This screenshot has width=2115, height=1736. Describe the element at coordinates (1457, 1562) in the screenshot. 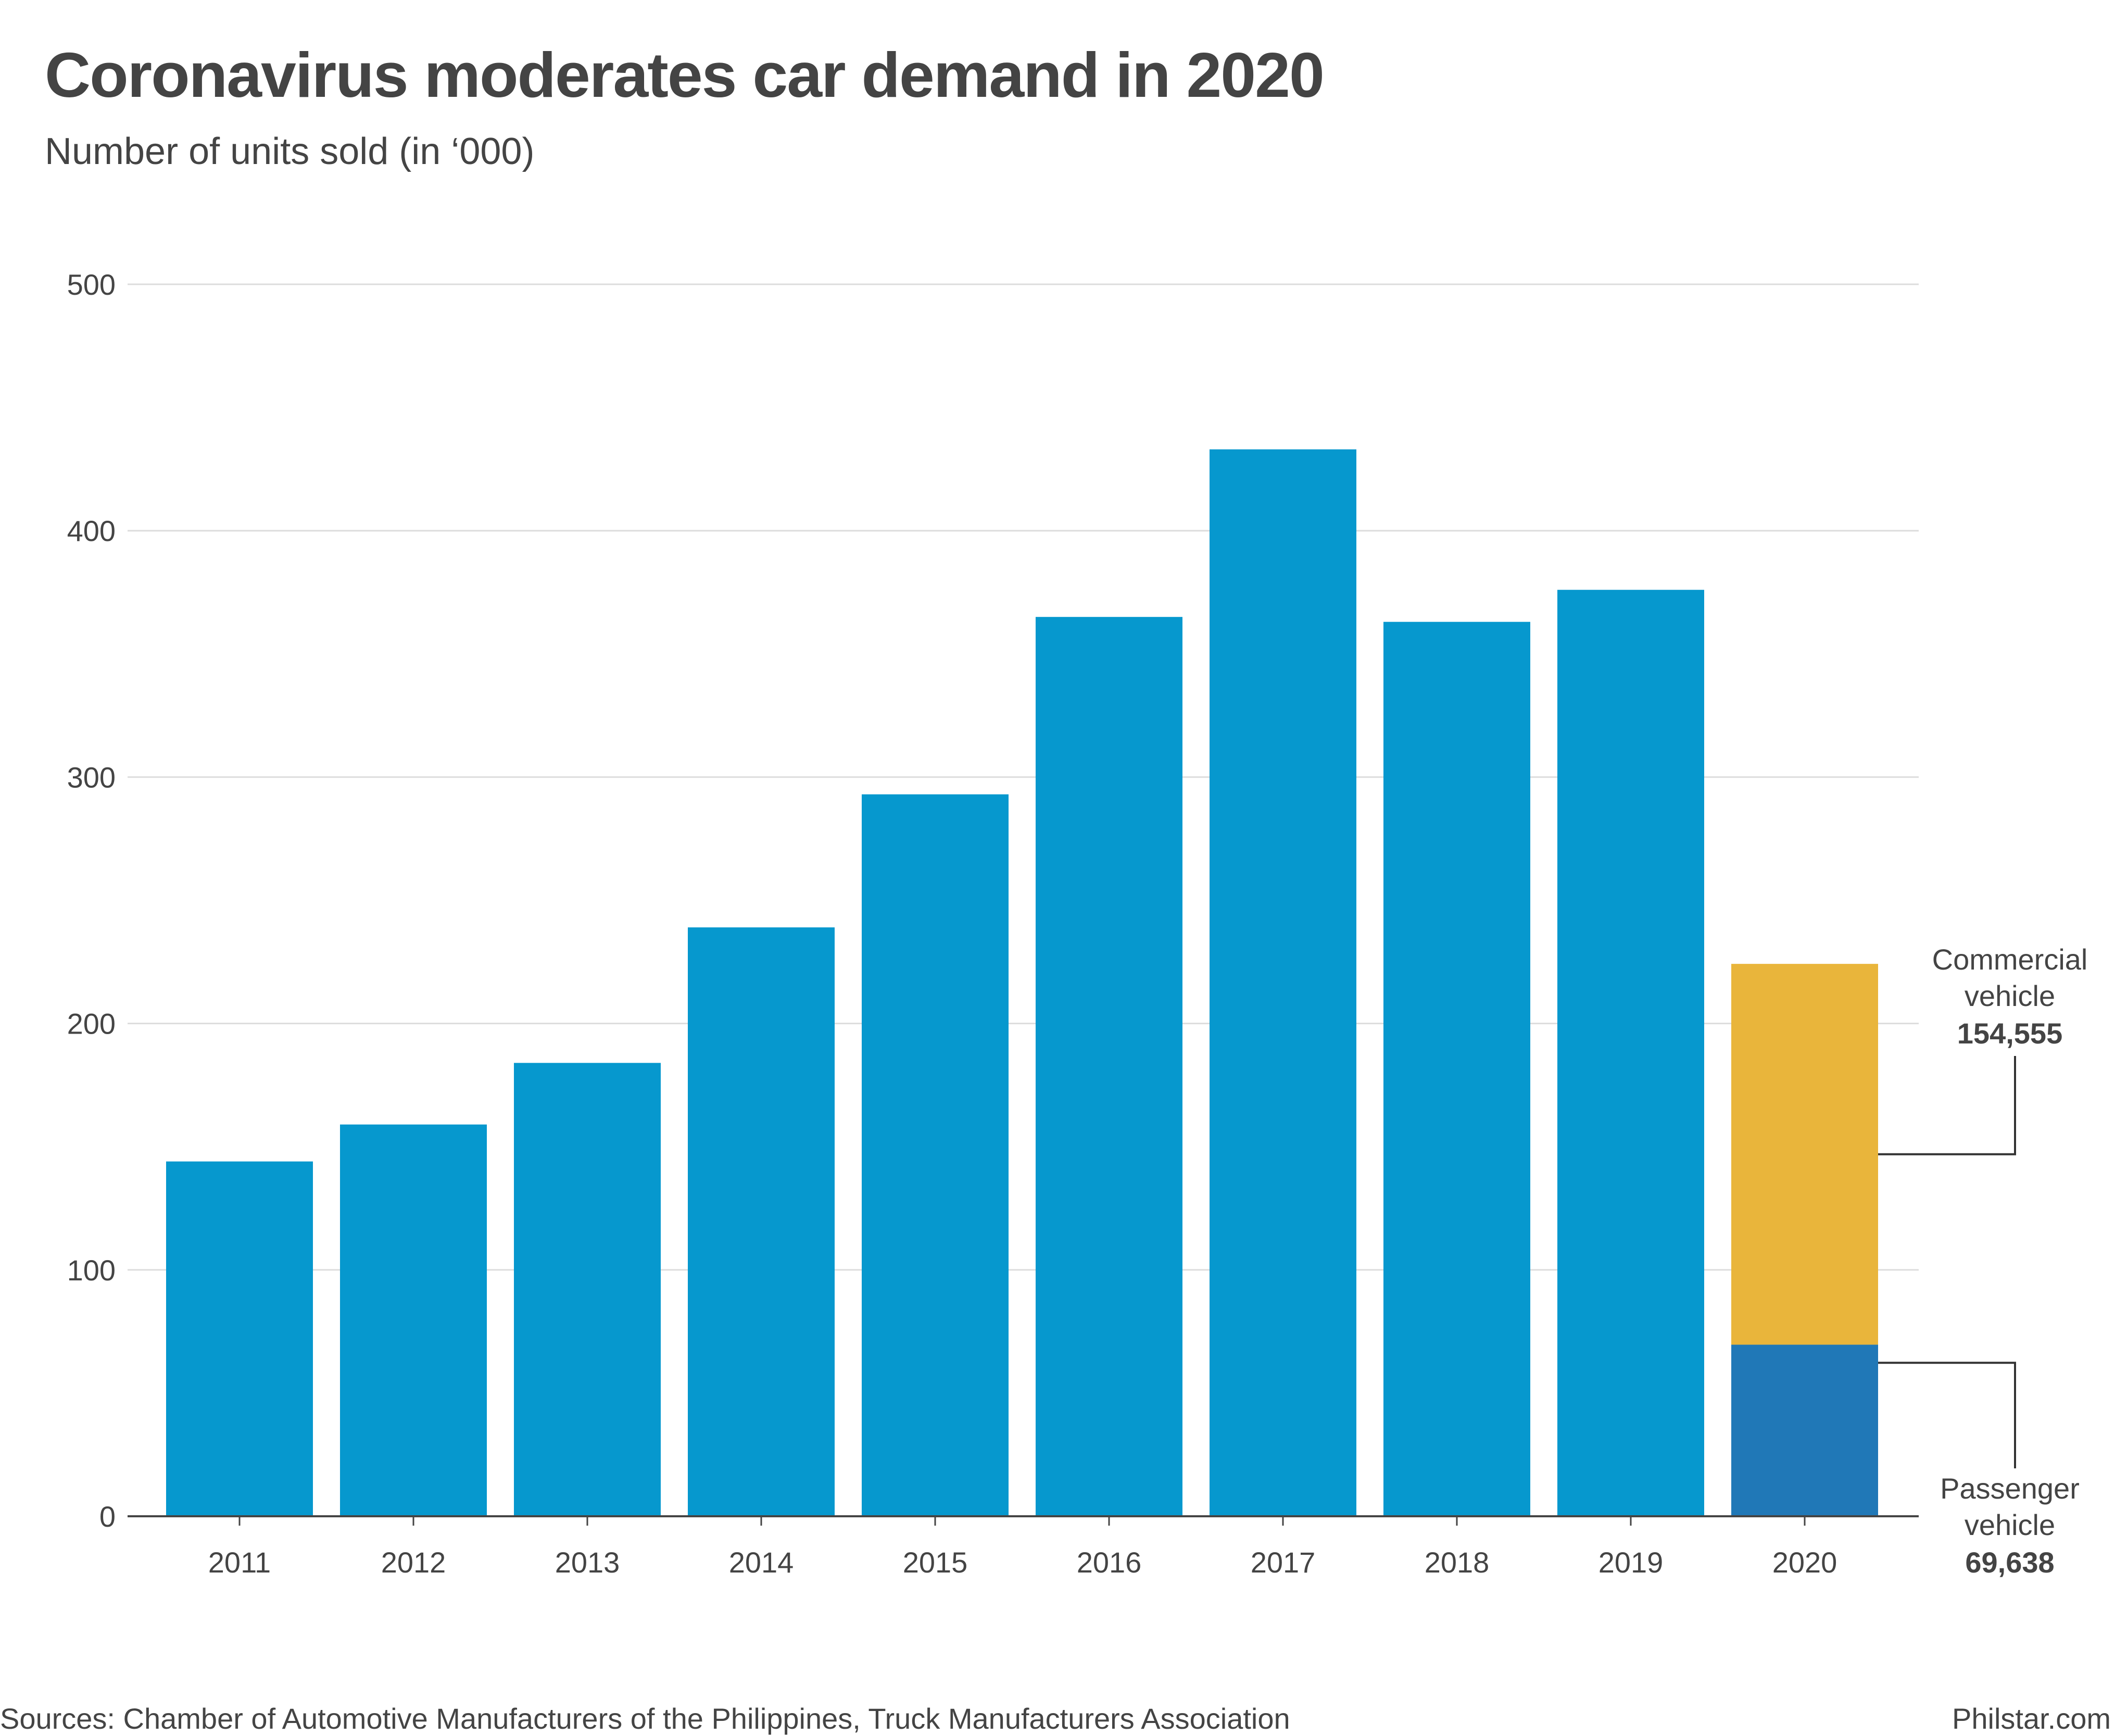

I see `x-tick-label: 2018` at that location.